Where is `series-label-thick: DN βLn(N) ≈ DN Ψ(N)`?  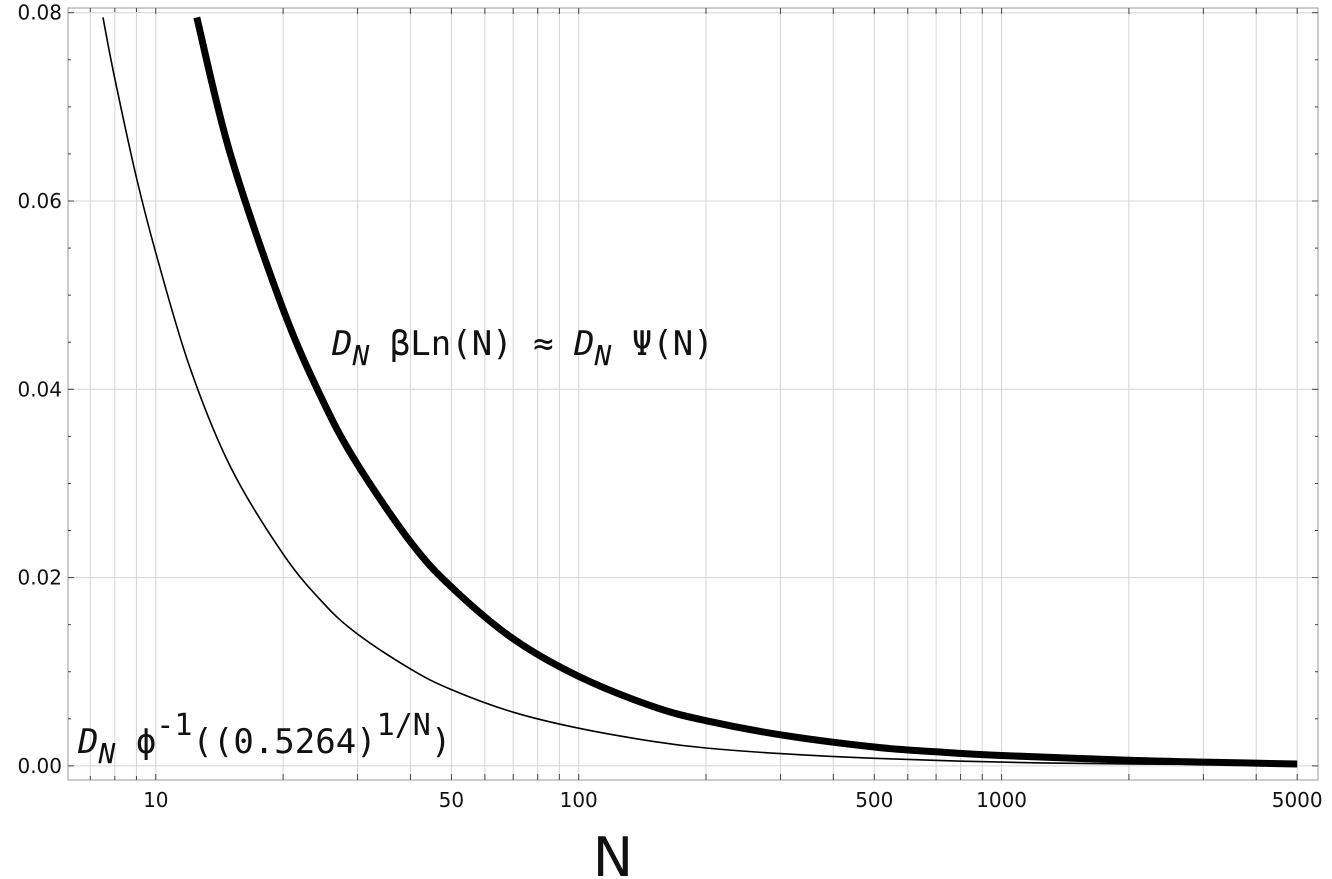 series-label-thick: DN βLn(N) ≈ DN Ψ(N) is located at coordinates (522, 348).